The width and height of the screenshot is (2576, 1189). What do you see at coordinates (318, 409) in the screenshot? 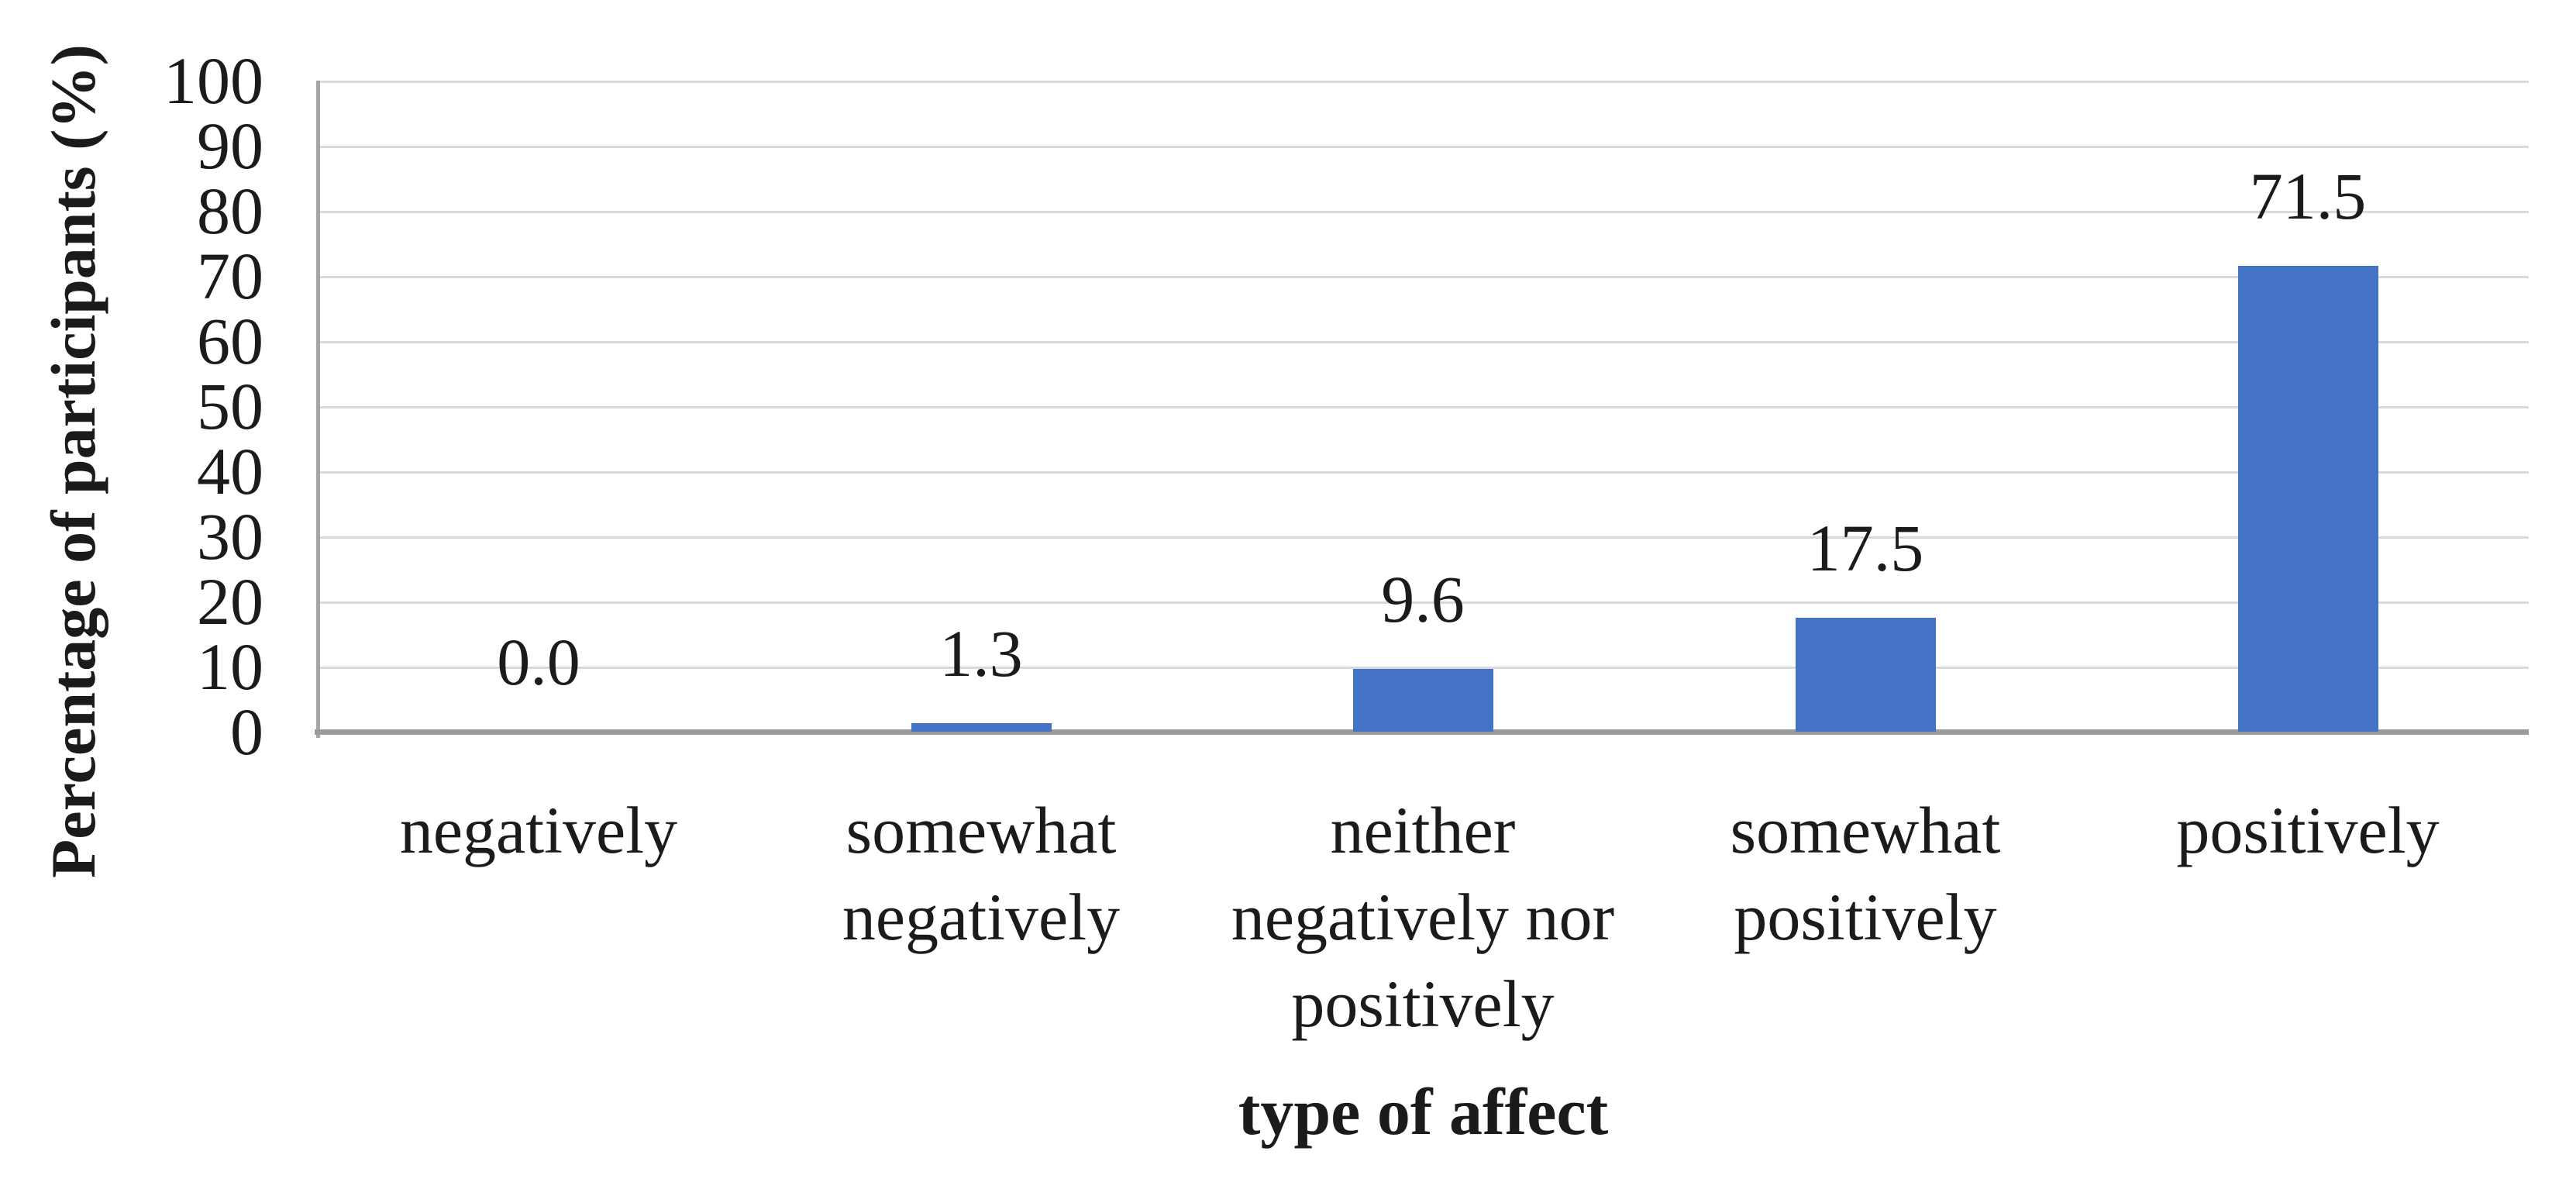
I see `y-axis-line` at bounding box center [318, 409].